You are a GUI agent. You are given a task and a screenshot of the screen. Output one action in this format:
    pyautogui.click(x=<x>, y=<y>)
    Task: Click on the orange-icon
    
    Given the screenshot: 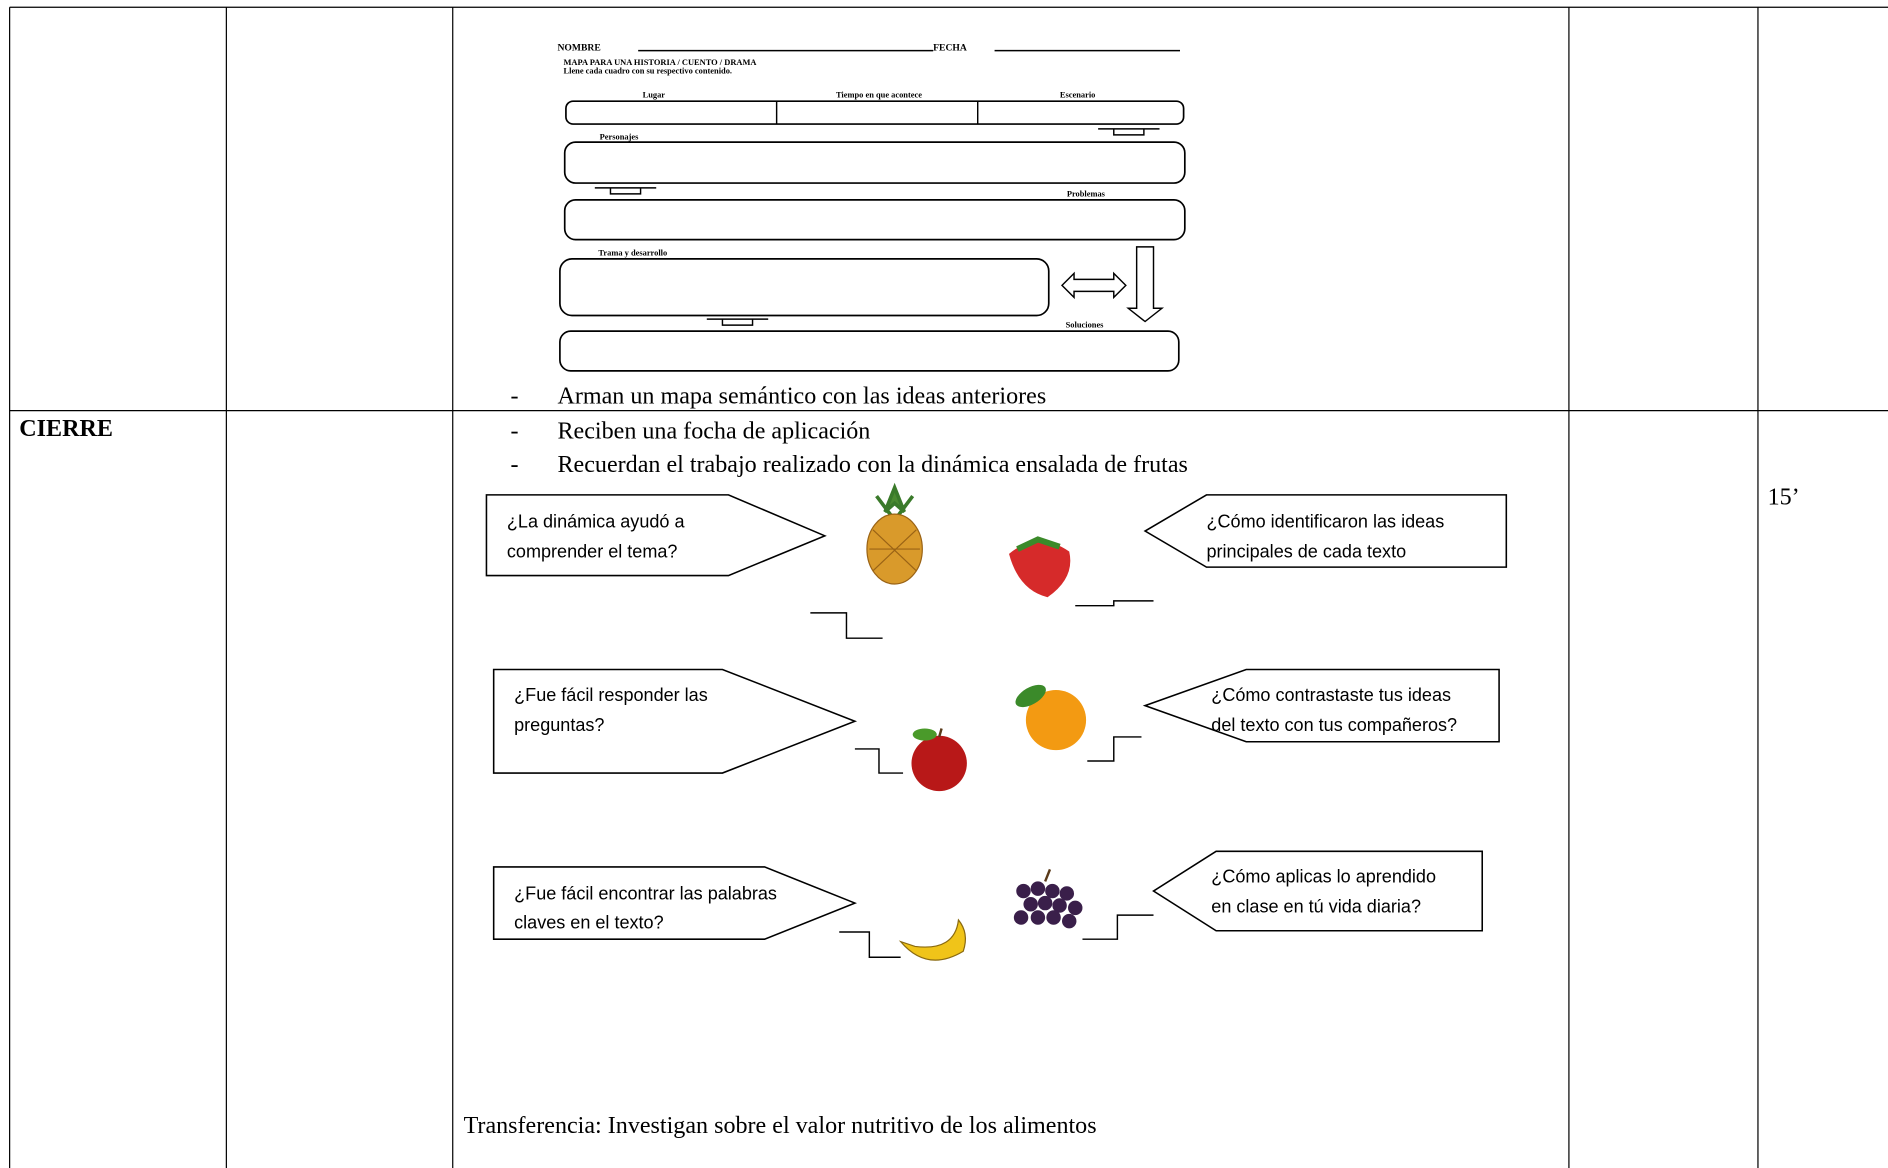 What is the action you would take?
    pyautogui.click(x=1051, y=717)
    